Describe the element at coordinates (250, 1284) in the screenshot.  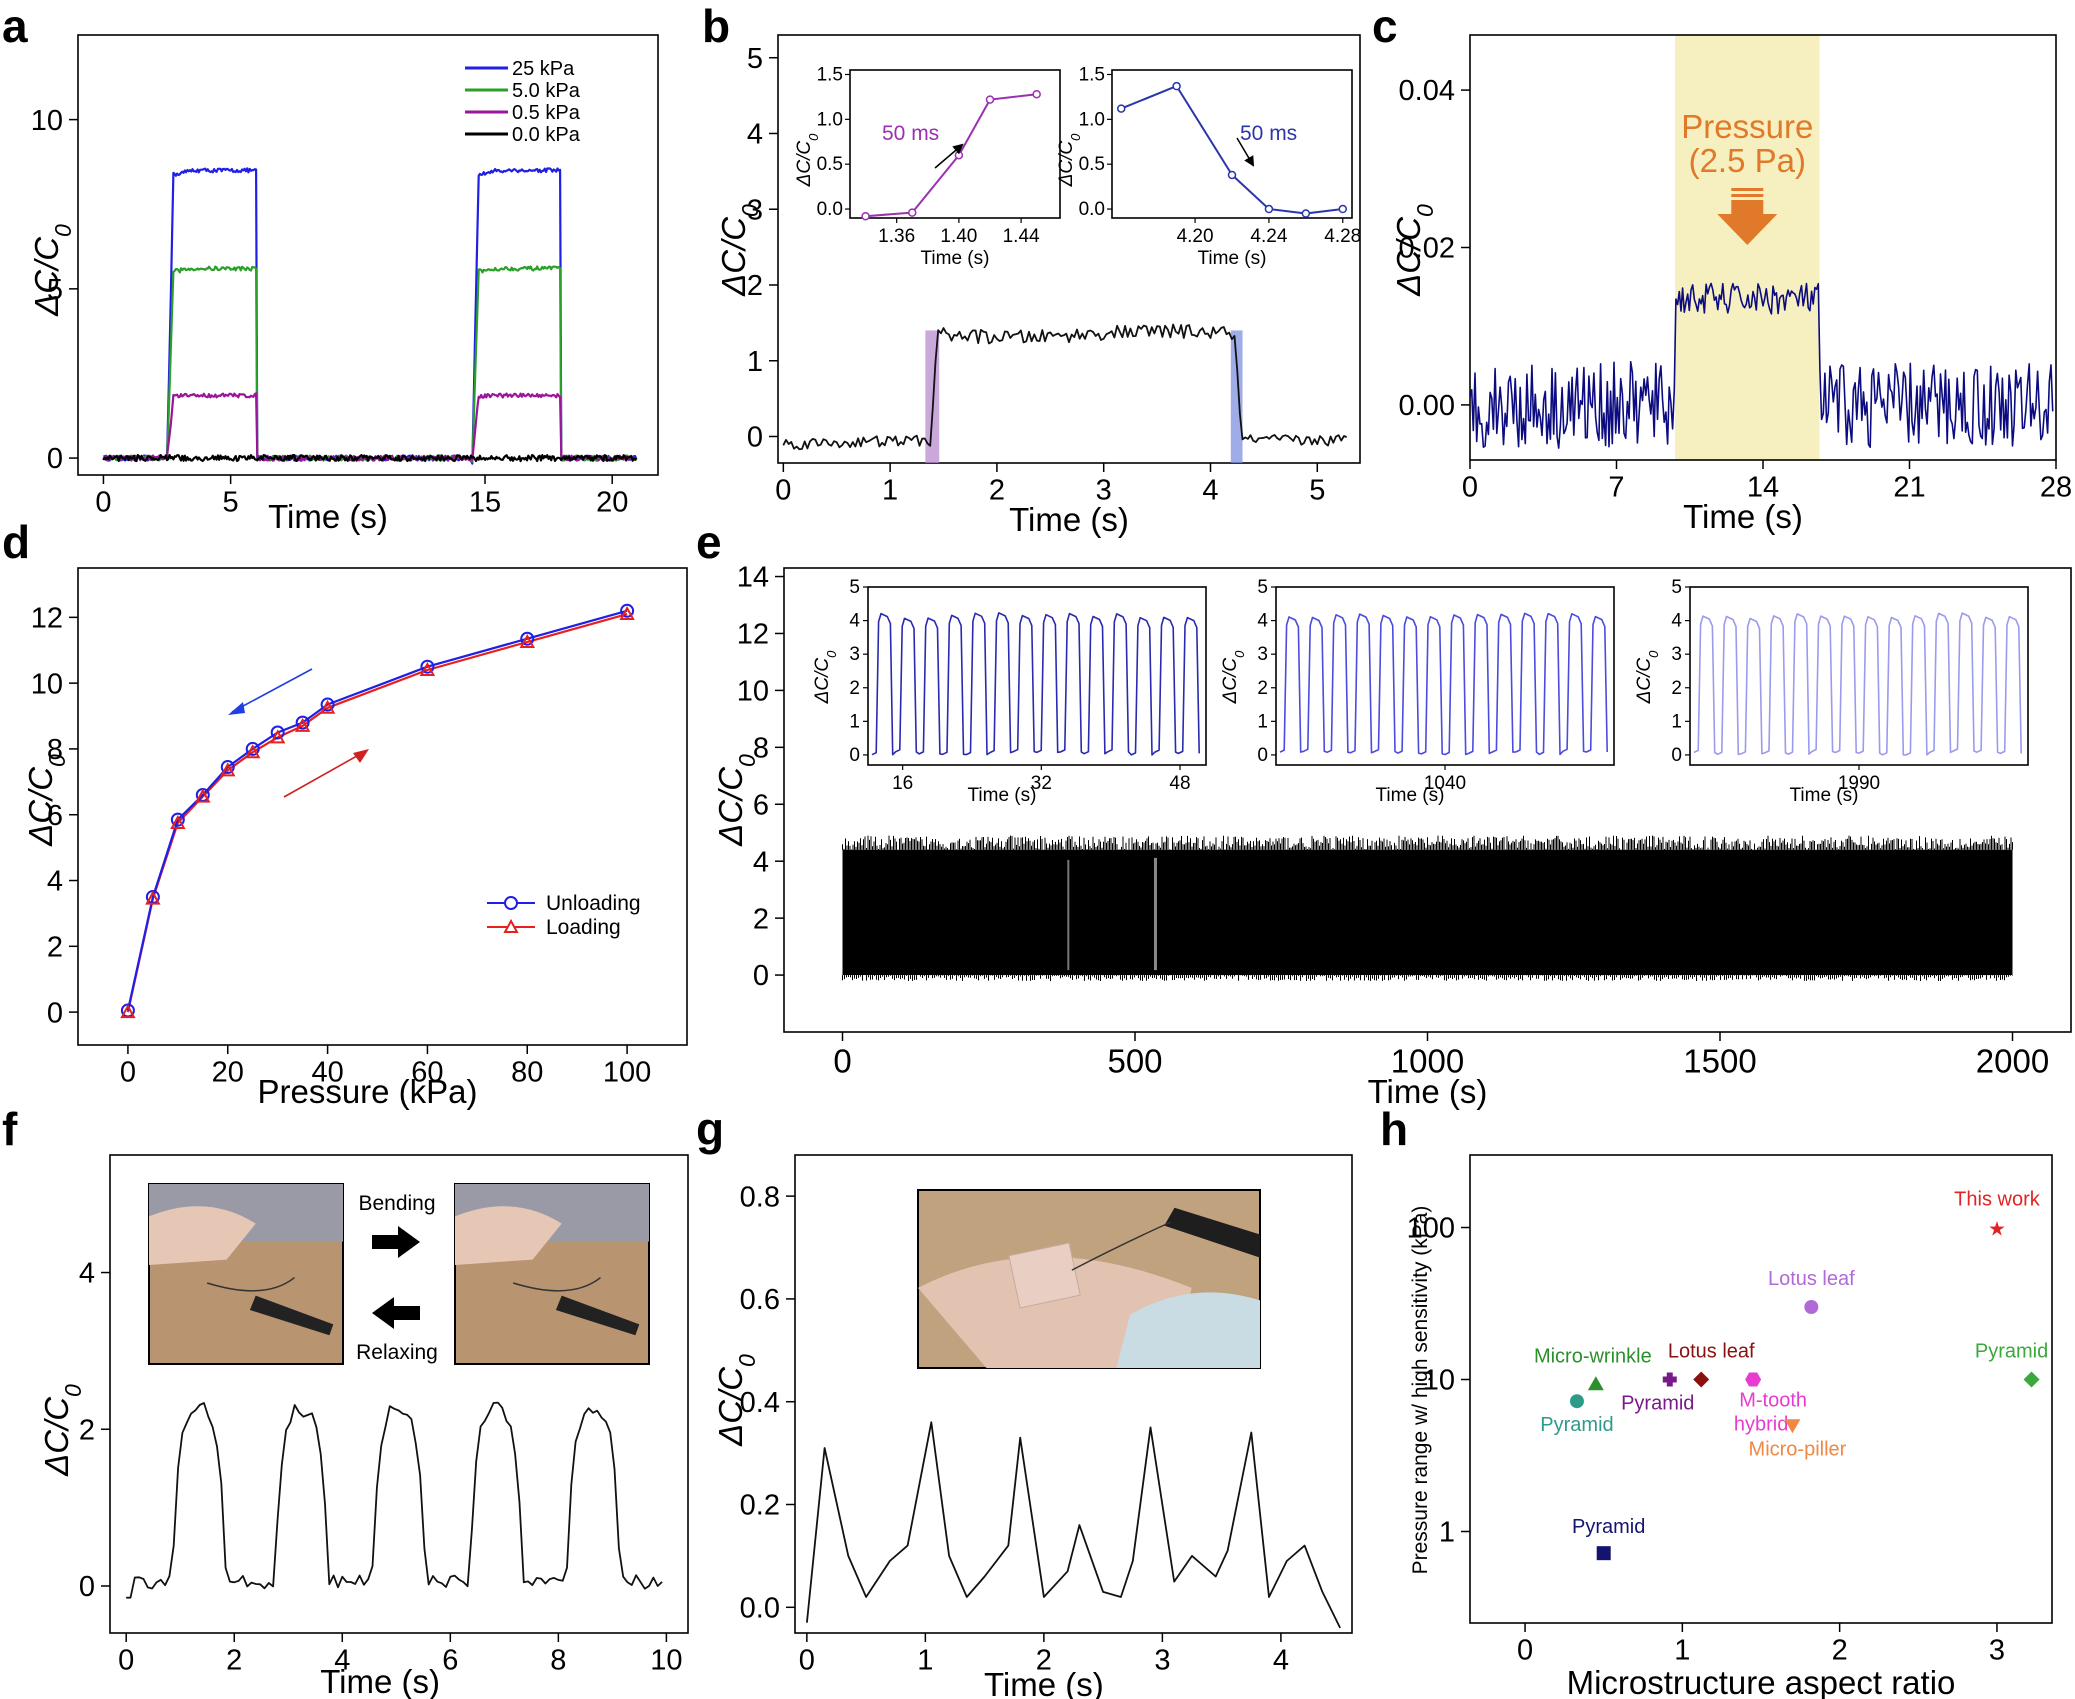
I see `panel-f-photo-bending-wire` at that location.